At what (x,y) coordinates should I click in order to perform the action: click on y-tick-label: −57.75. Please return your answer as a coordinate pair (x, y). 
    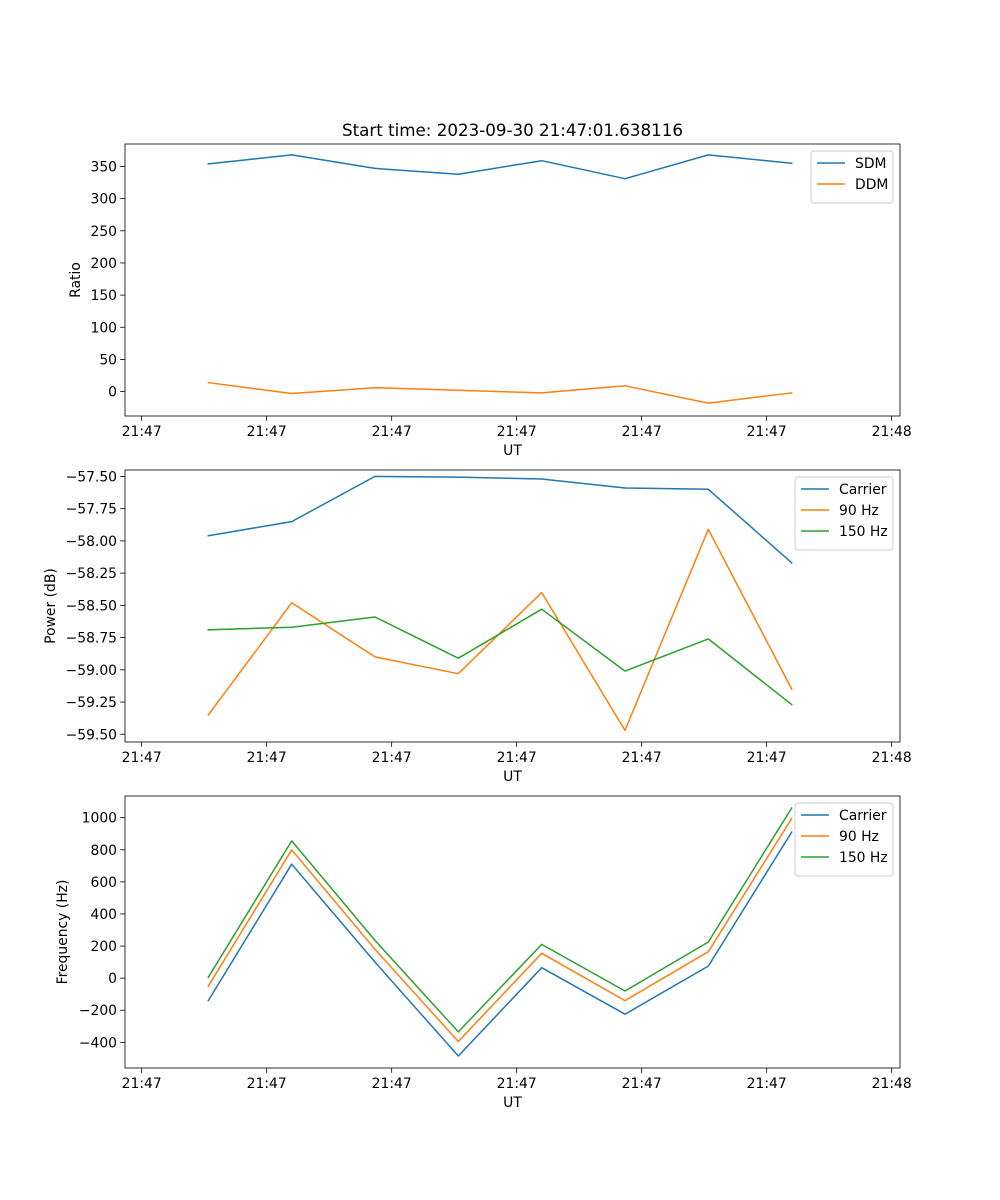
    Looking at the image, I should click on (91, 510).